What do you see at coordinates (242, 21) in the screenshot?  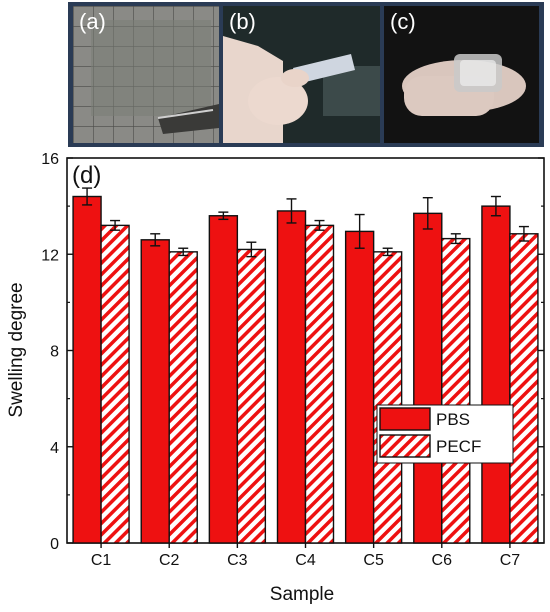 I see `photo-b-label: (b)` at bounding box center [242, 21].